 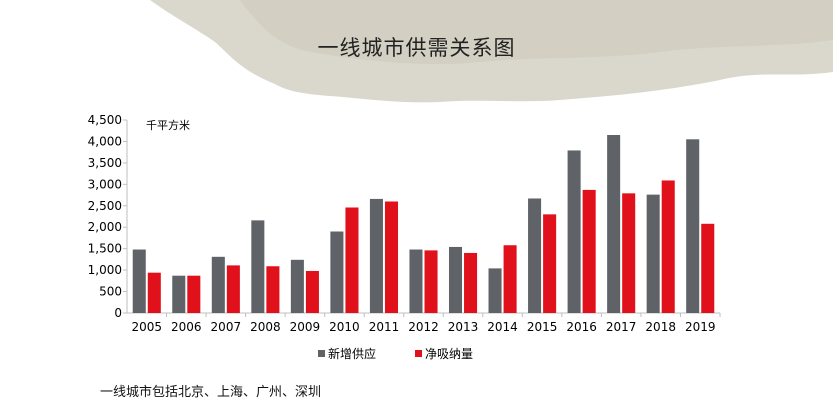 What do you see at coordinates (344, 327) in the screenshot?
I see `x-tick-label: 2010` at bounding box center [344, 327].